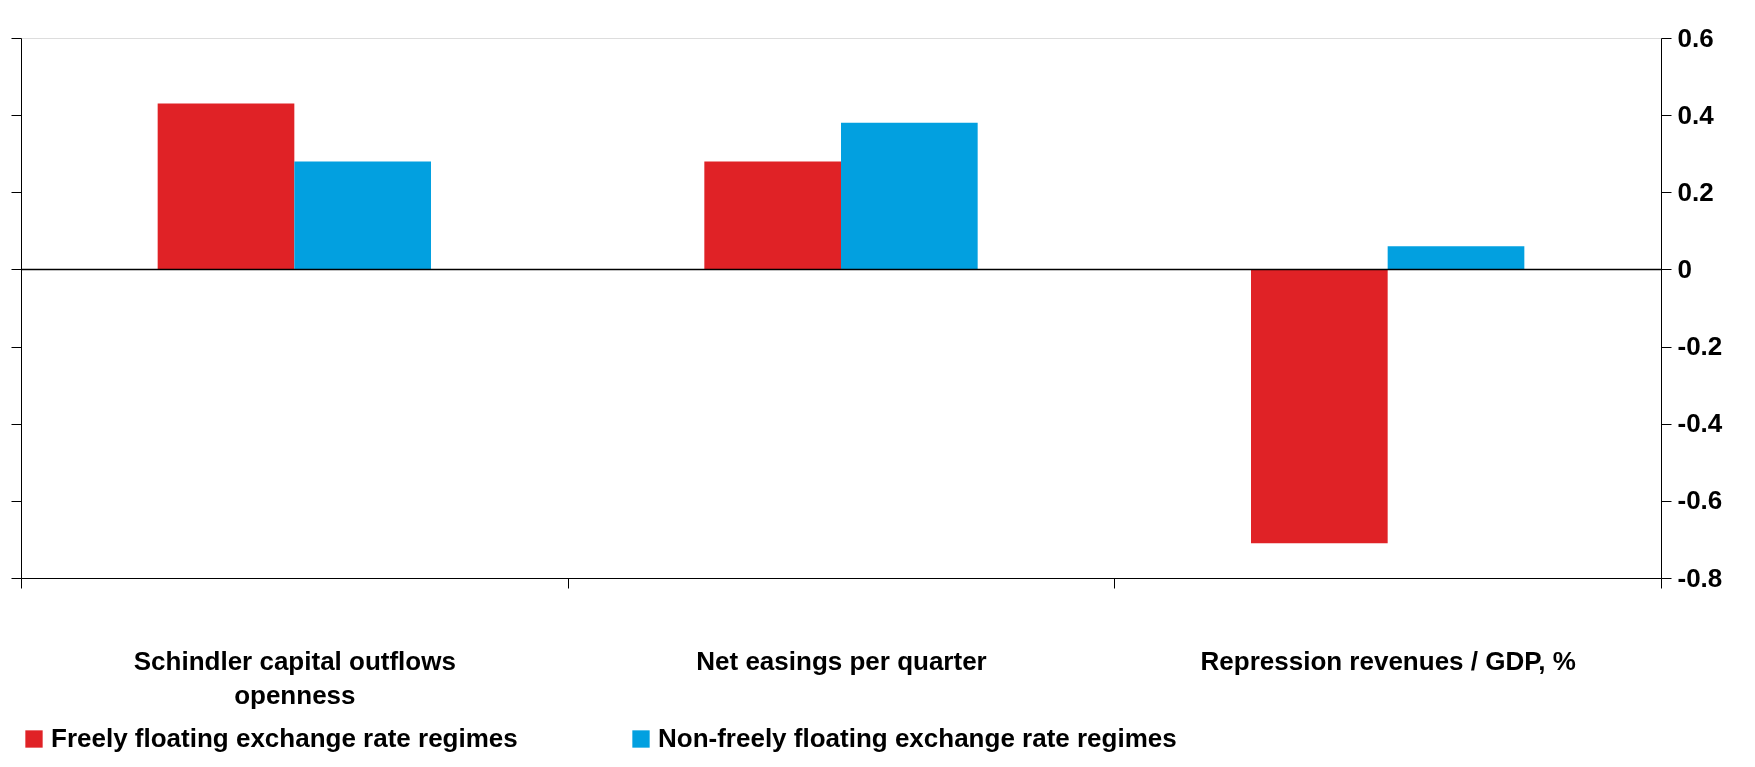 This screenshot has width=1755, height=767. Describe the element at coordinates (917, 738) in the screenshot. I see `legend-label: Non-freely floating exchange rate regimes` at that location.